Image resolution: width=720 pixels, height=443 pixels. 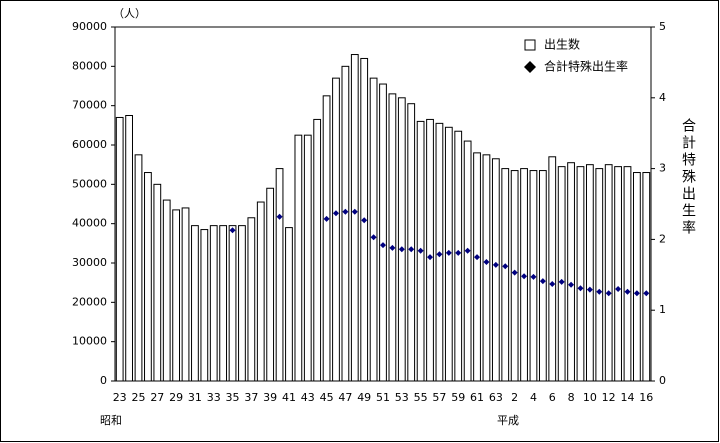 What do you see at coordinates (514, 397) in the screenshot?
I see `x-tick-label: 2` at bounding box center [514, 397].